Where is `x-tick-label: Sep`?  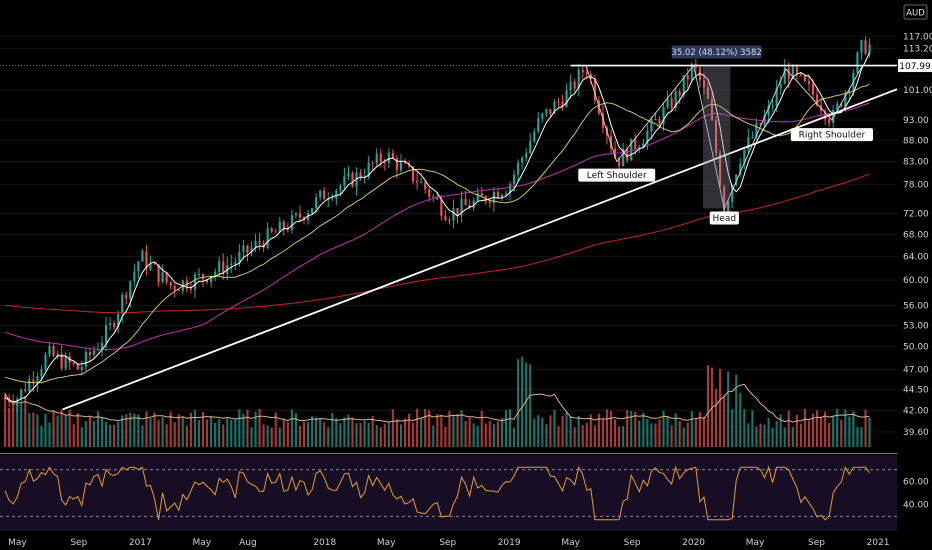
x-tick-label: Sep is located at coordinates (632, 543).